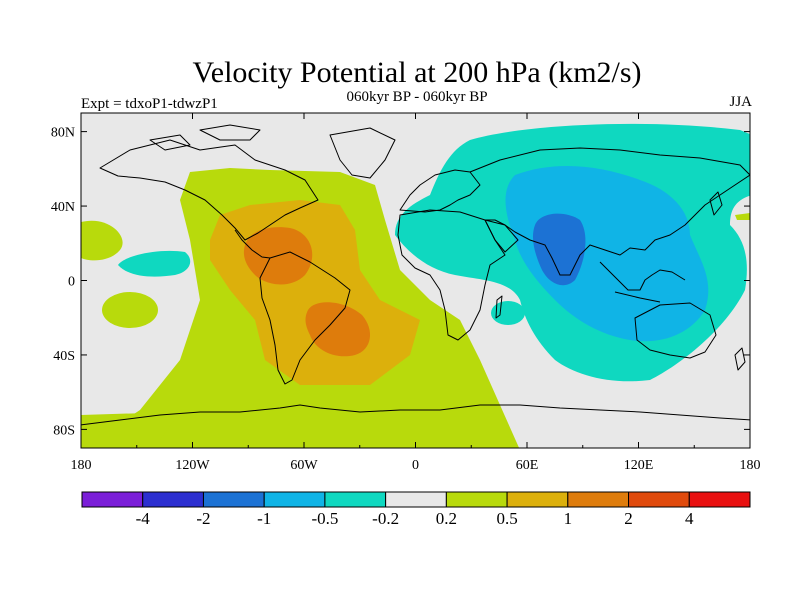 The image size is (800, 600). Describe the element at coordinates (639, 465) in the screenshot. I see `x-tick-label: 120E` at that location.